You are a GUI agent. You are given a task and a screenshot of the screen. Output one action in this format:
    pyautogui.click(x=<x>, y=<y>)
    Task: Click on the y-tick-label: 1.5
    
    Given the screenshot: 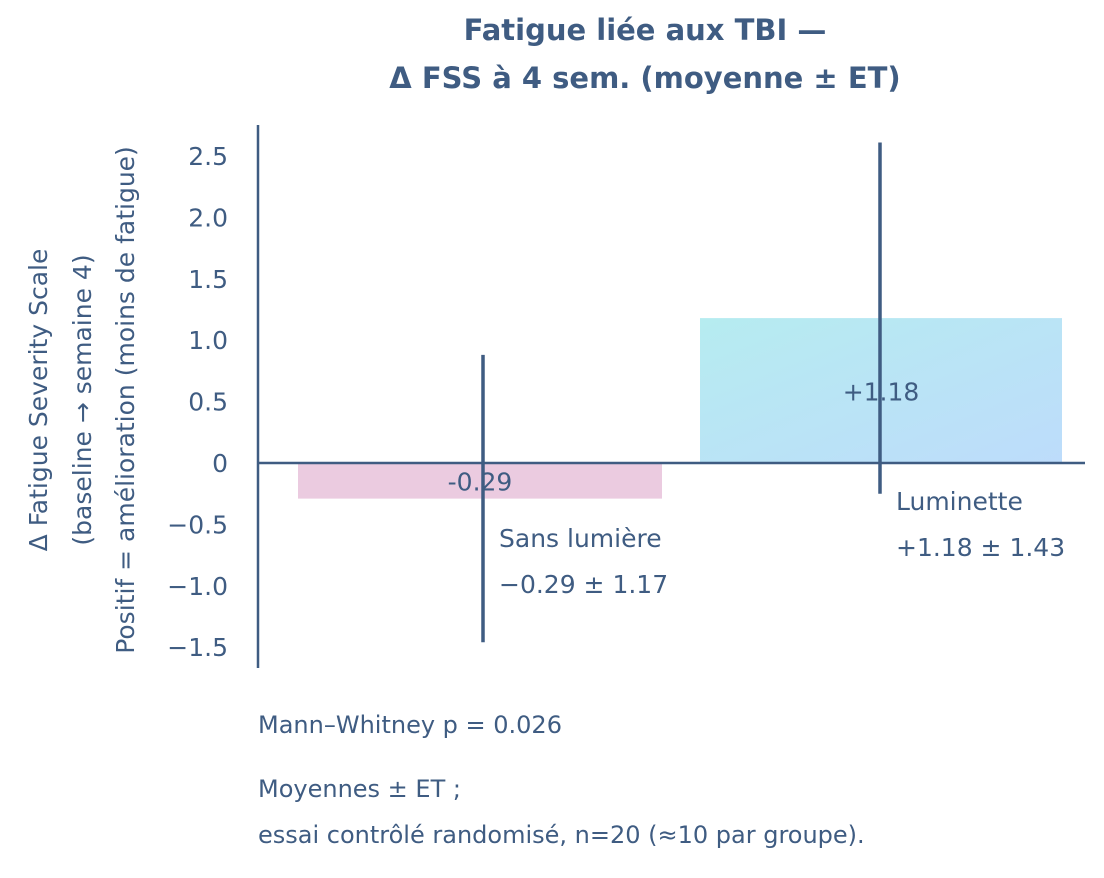 What is the action you would take?
    pyautogui.click(x=208, y=279)
    